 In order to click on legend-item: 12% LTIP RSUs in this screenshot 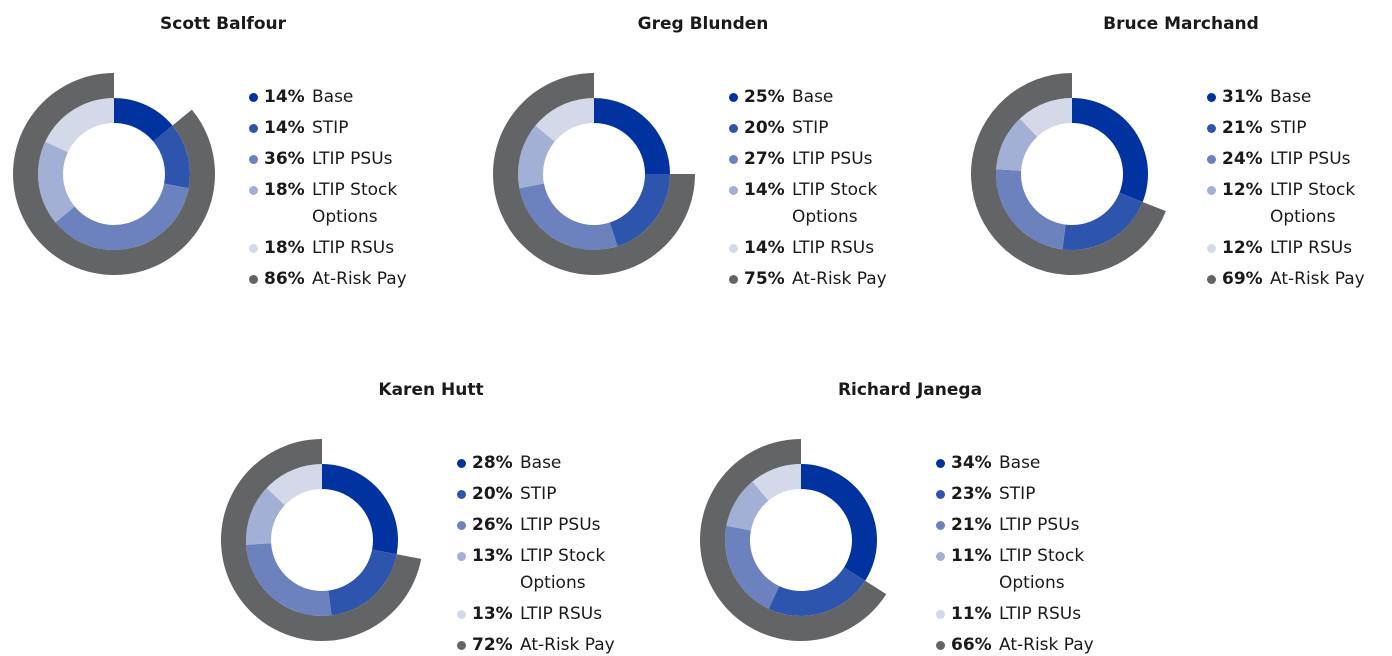, I will do `click(1292, 248)`.